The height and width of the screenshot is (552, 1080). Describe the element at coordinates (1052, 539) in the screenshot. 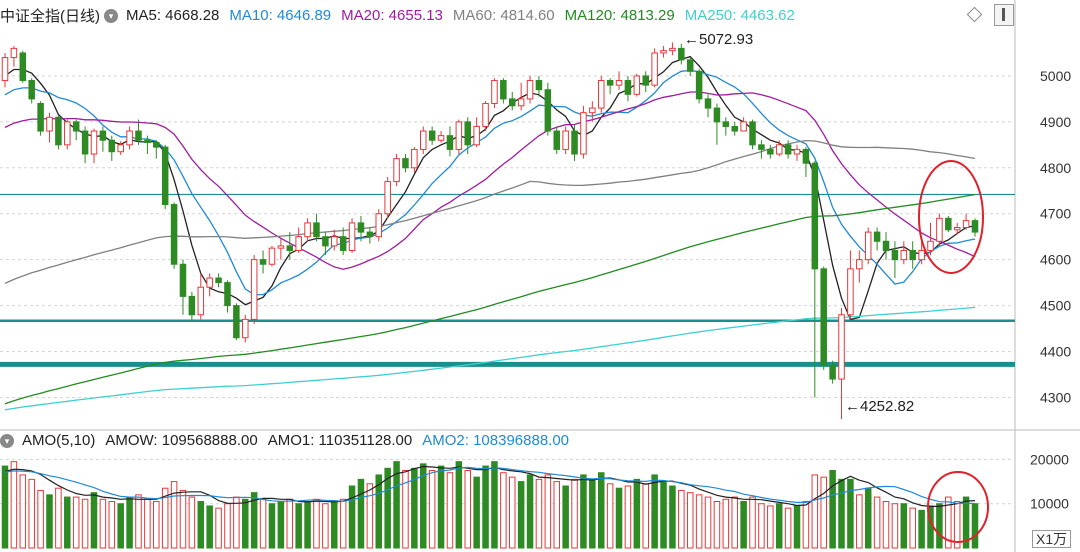

I see `volume-unit-label: X1万` at that location.